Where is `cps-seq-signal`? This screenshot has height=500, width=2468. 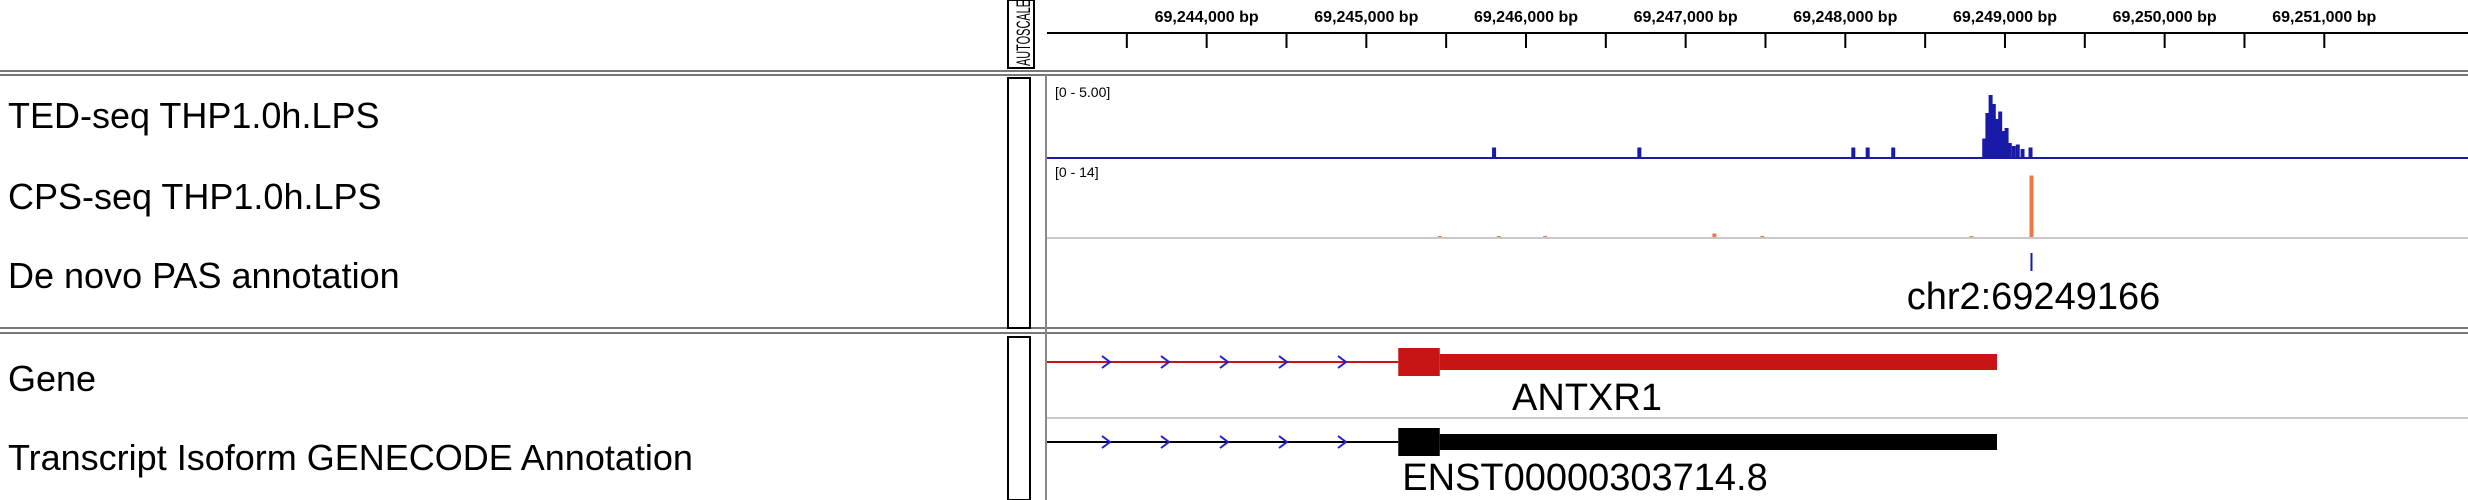
cps-seq-signal is located at coordinates (1735, 206).